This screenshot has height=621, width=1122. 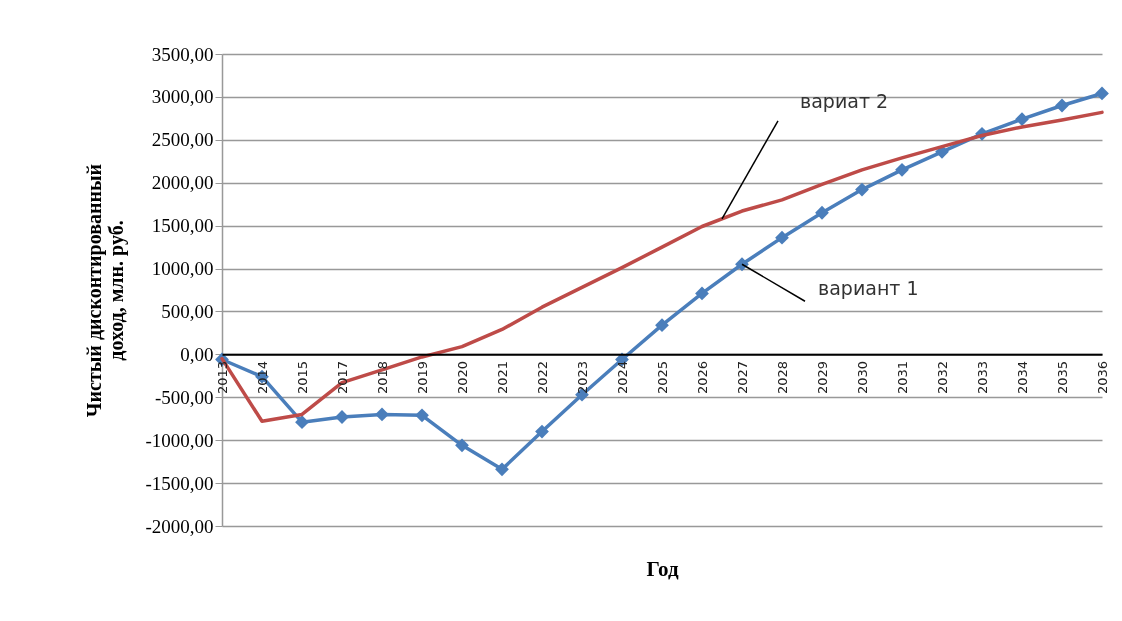 I want to click on x-tick-label: 2021, so click(x=502, y=377).